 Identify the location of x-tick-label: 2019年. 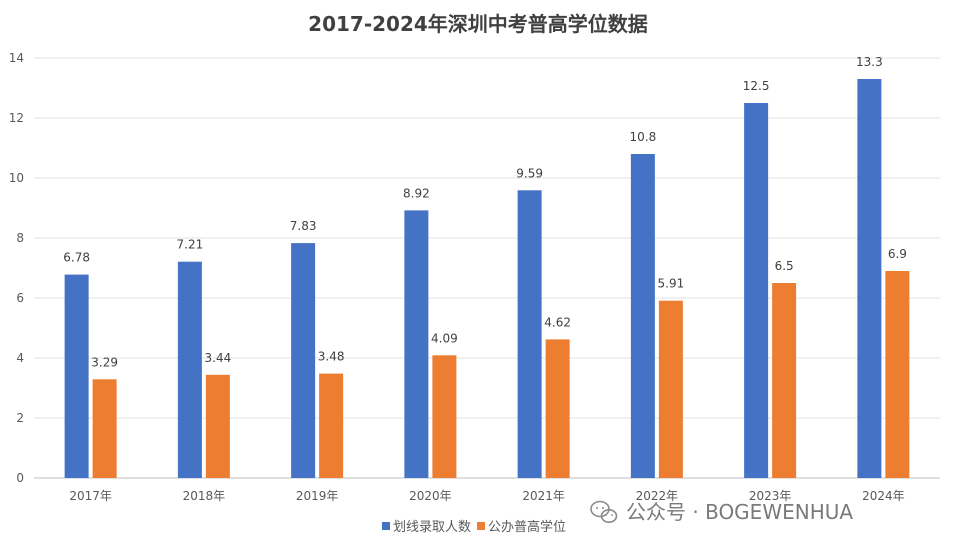
(317, 496).